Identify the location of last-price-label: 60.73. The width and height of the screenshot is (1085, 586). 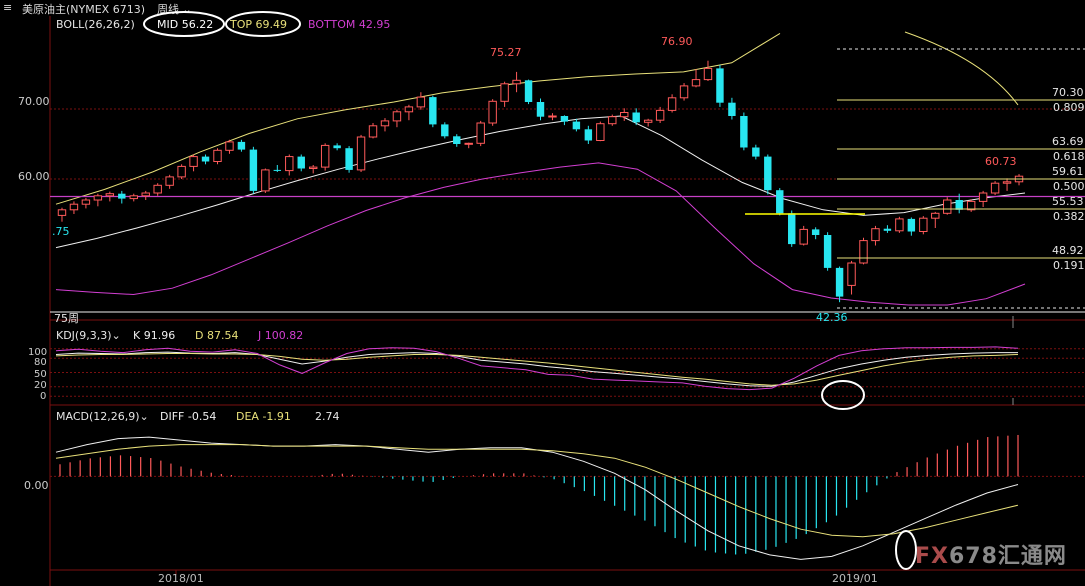
(1001, 161).